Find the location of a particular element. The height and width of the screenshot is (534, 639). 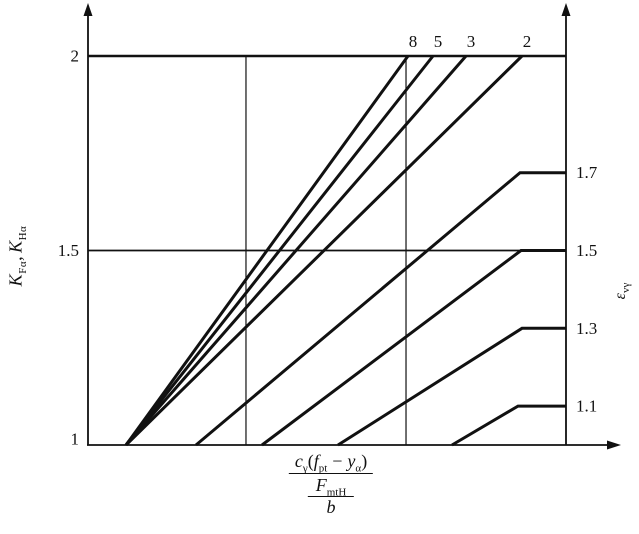

curve-label-top: 2 is located at coordinates (527, 41).